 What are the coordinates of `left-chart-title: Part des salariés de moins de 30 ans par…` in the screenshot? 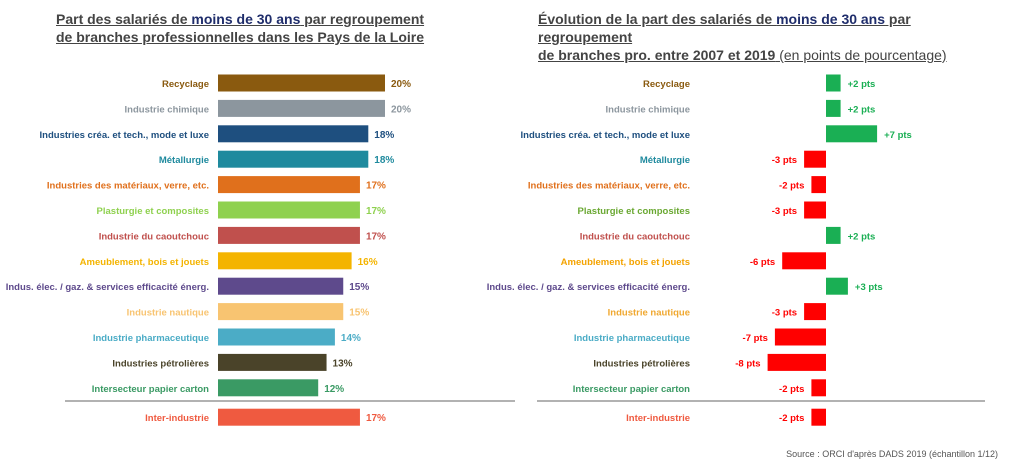 It's located at (246, 28).